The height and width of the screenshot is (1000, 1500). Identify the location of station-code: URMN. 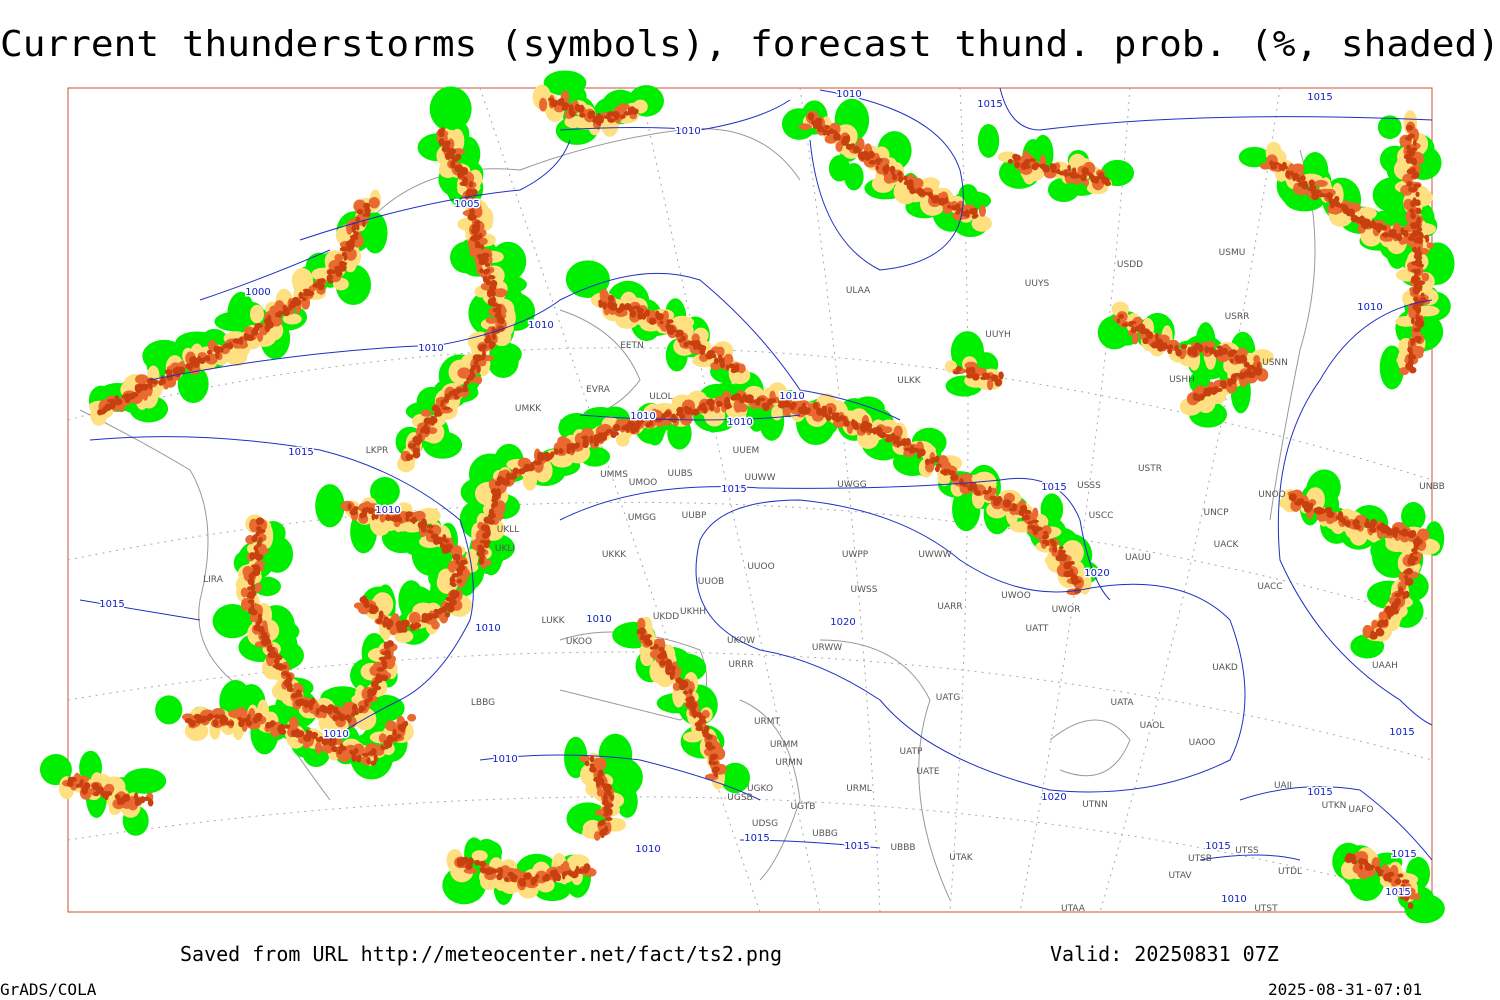
(788, 763).